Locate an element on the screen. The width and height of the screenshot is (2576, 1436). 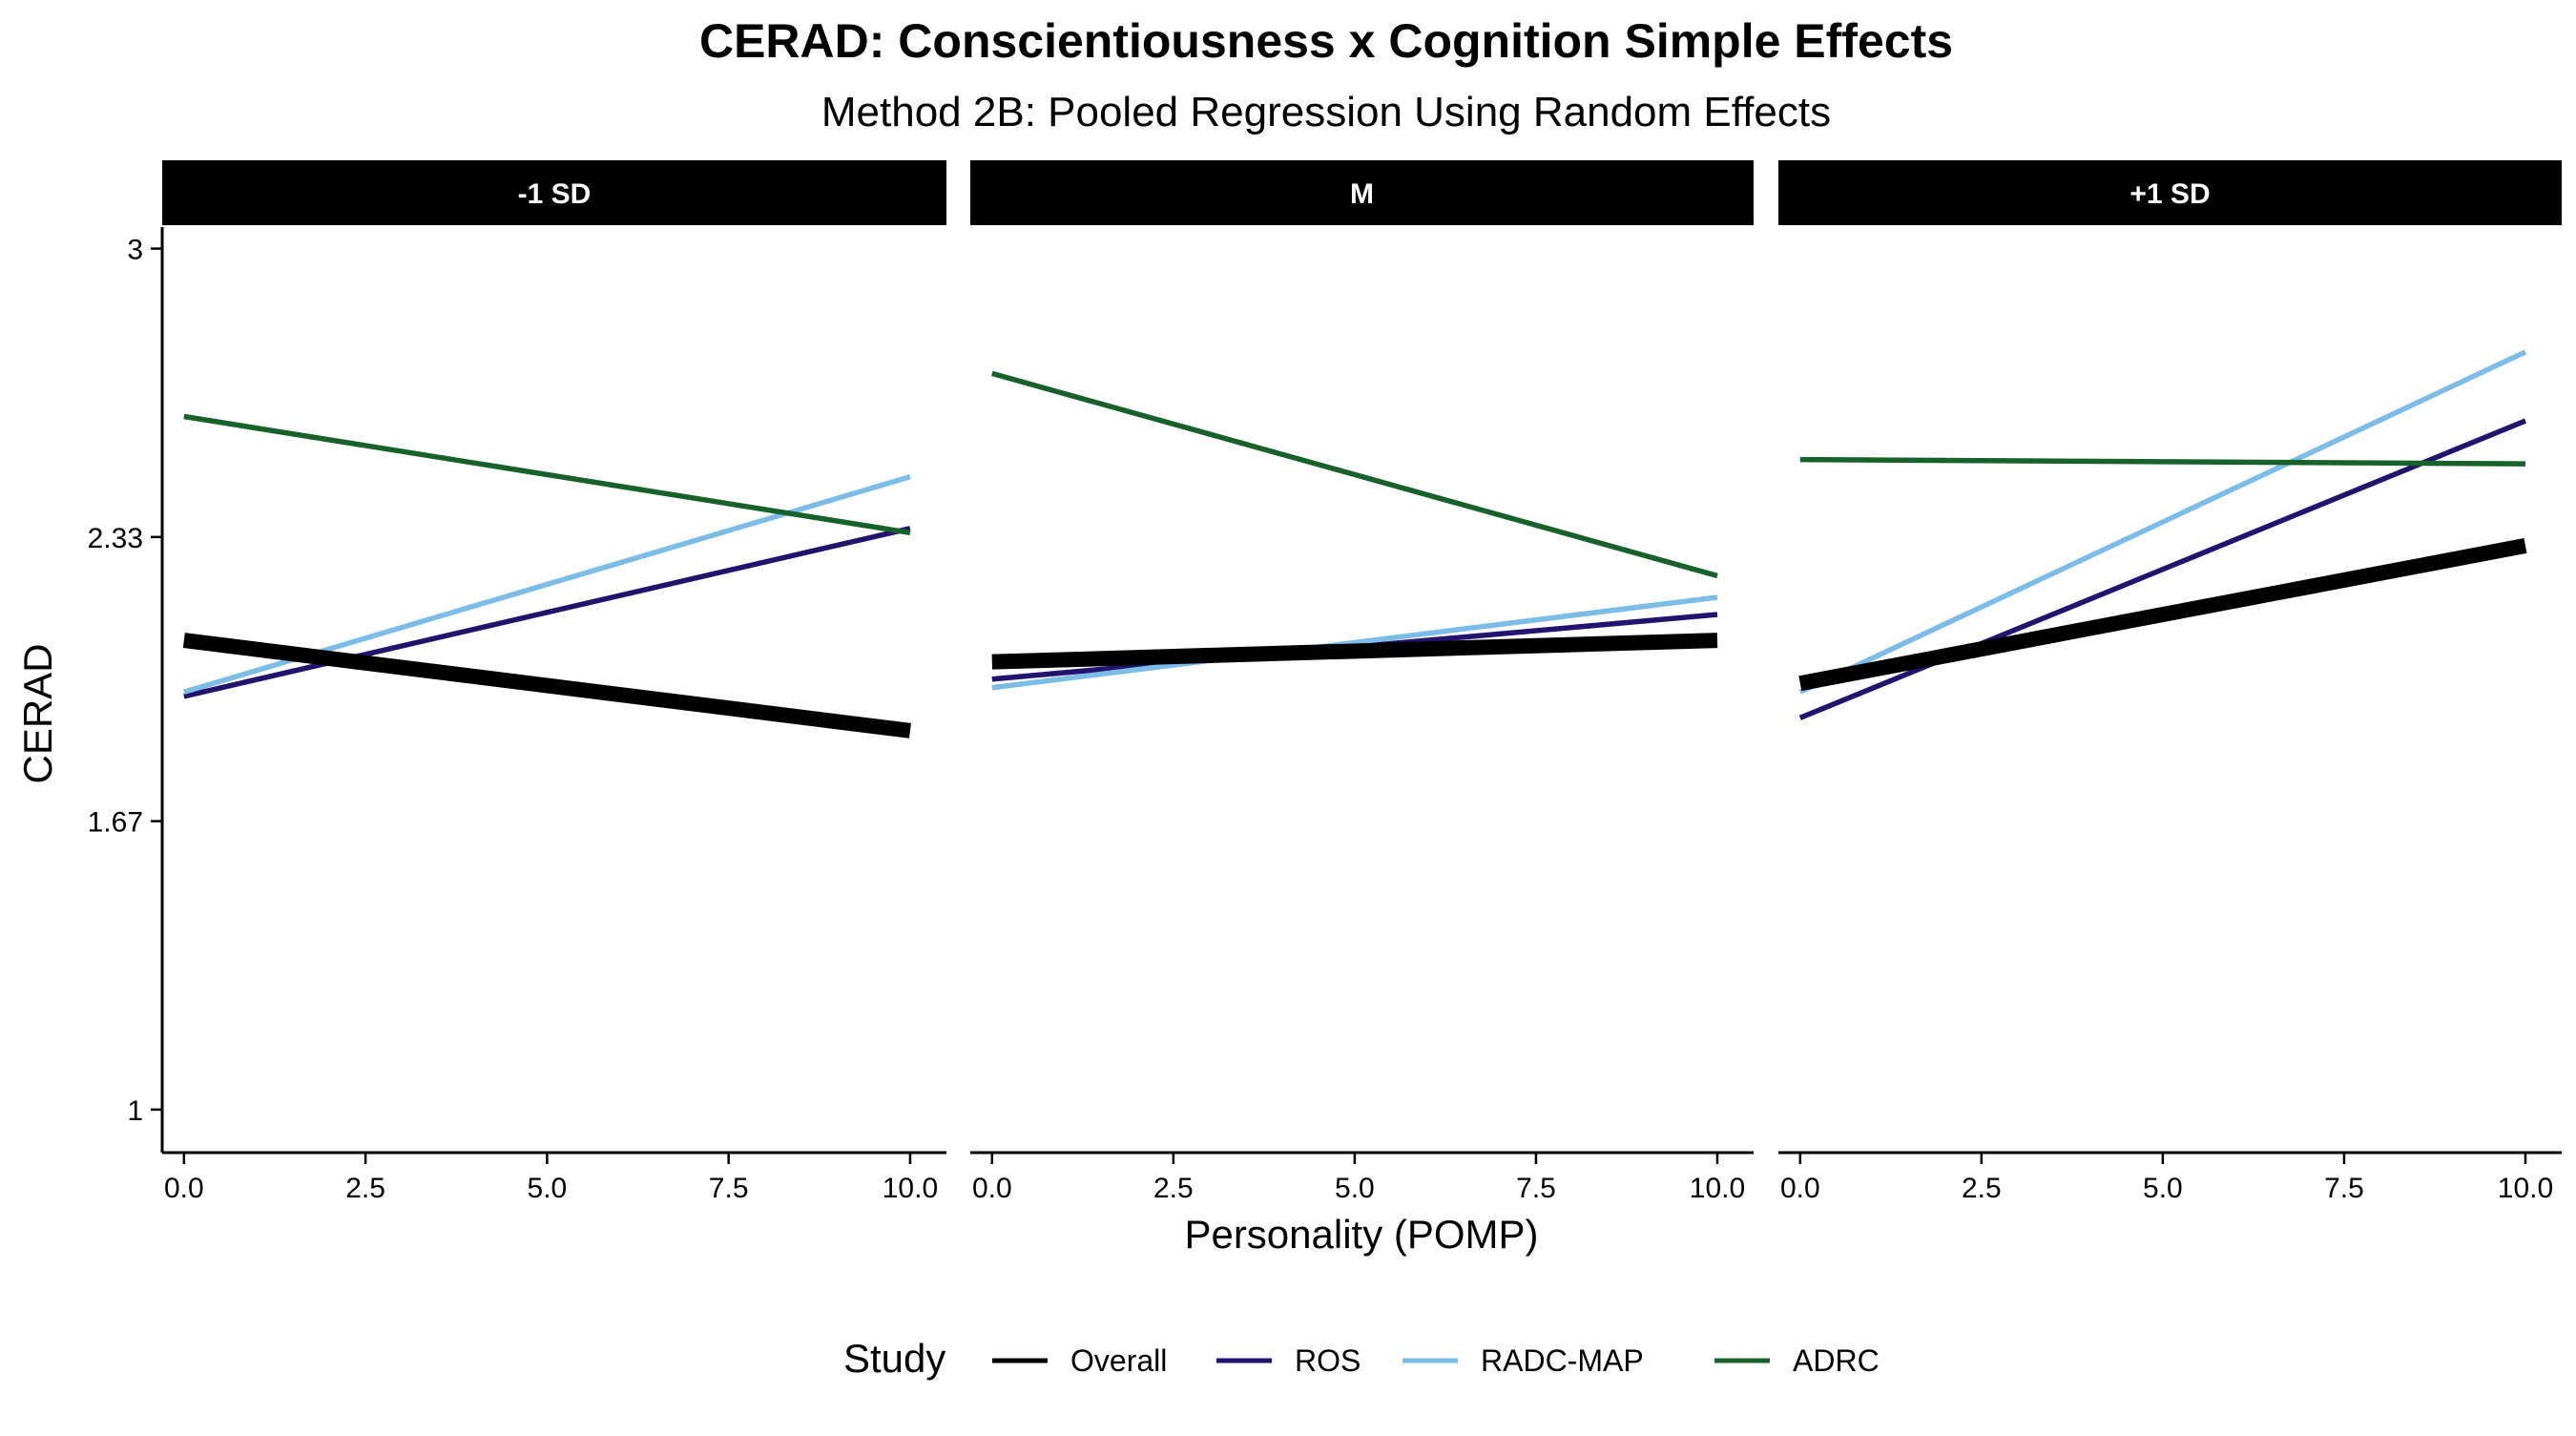
y-tick-label: 1.67 is located at coordinates (115, 823).